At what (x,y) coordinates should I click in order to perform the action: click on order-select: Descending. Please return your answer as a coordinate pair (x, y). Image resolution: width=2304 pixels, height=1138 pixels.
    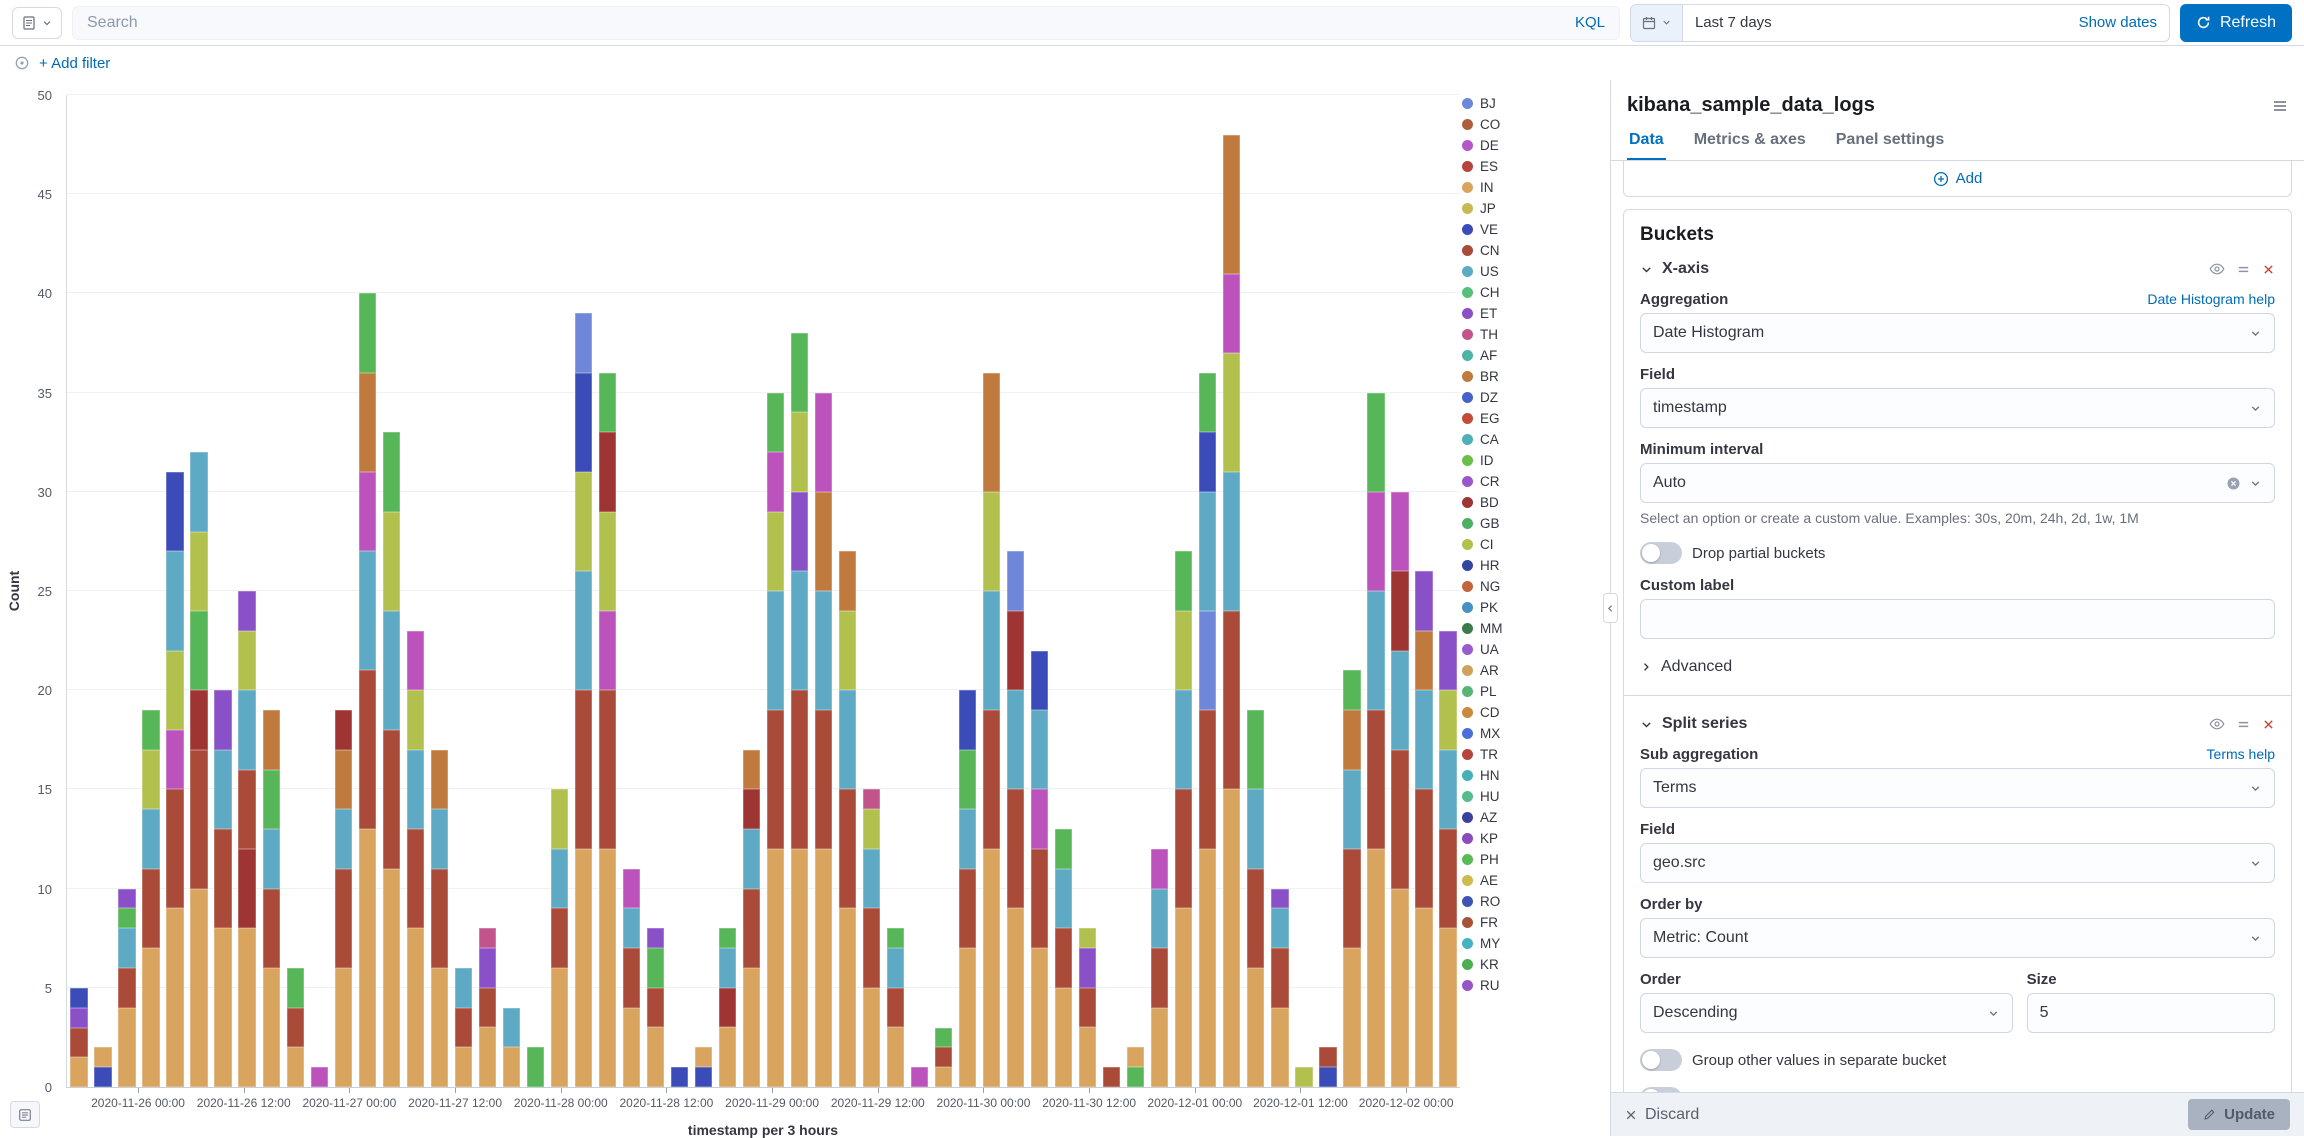
    Looking at the image, I should click on (1826, 1013).